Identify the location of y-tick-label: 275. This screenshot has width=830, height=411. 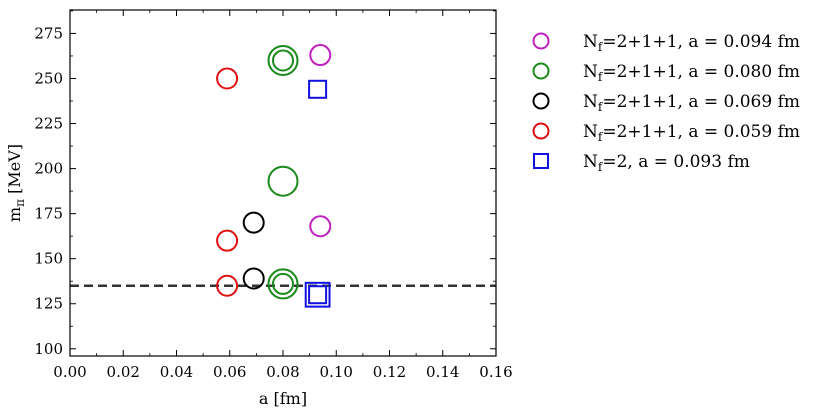
(48, 33).